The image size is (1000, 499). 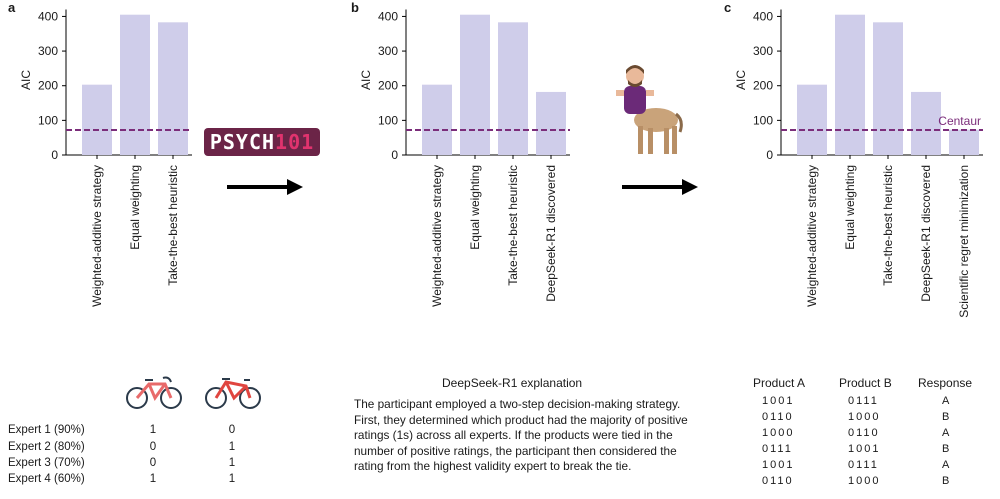 I want to click on panel-label-c: c, so click(x=728, y=7).